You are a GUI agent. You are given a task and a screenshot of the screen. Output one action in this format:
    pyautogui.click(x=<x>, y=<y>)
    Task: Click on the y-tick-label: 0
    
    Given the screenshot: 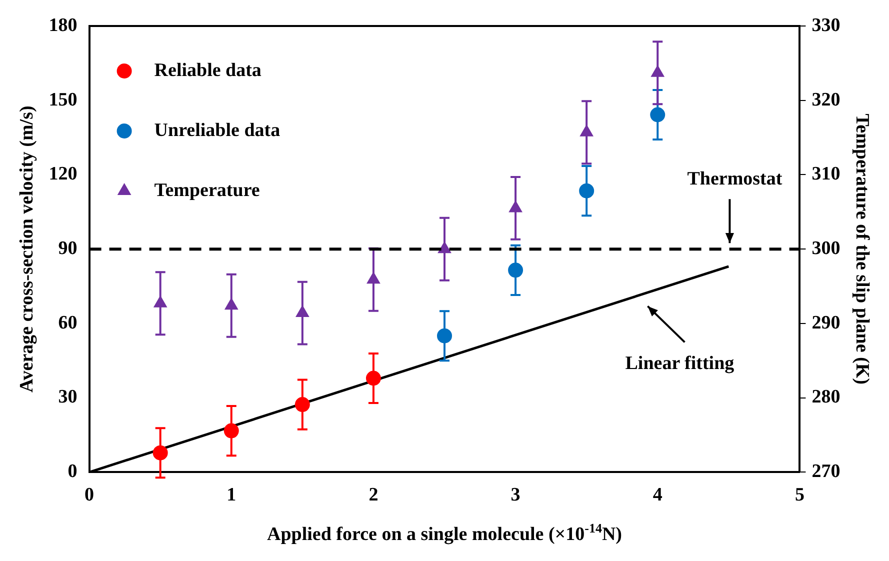 What is the action you would take?
    pyautogui.click(x=73, y=471)
    